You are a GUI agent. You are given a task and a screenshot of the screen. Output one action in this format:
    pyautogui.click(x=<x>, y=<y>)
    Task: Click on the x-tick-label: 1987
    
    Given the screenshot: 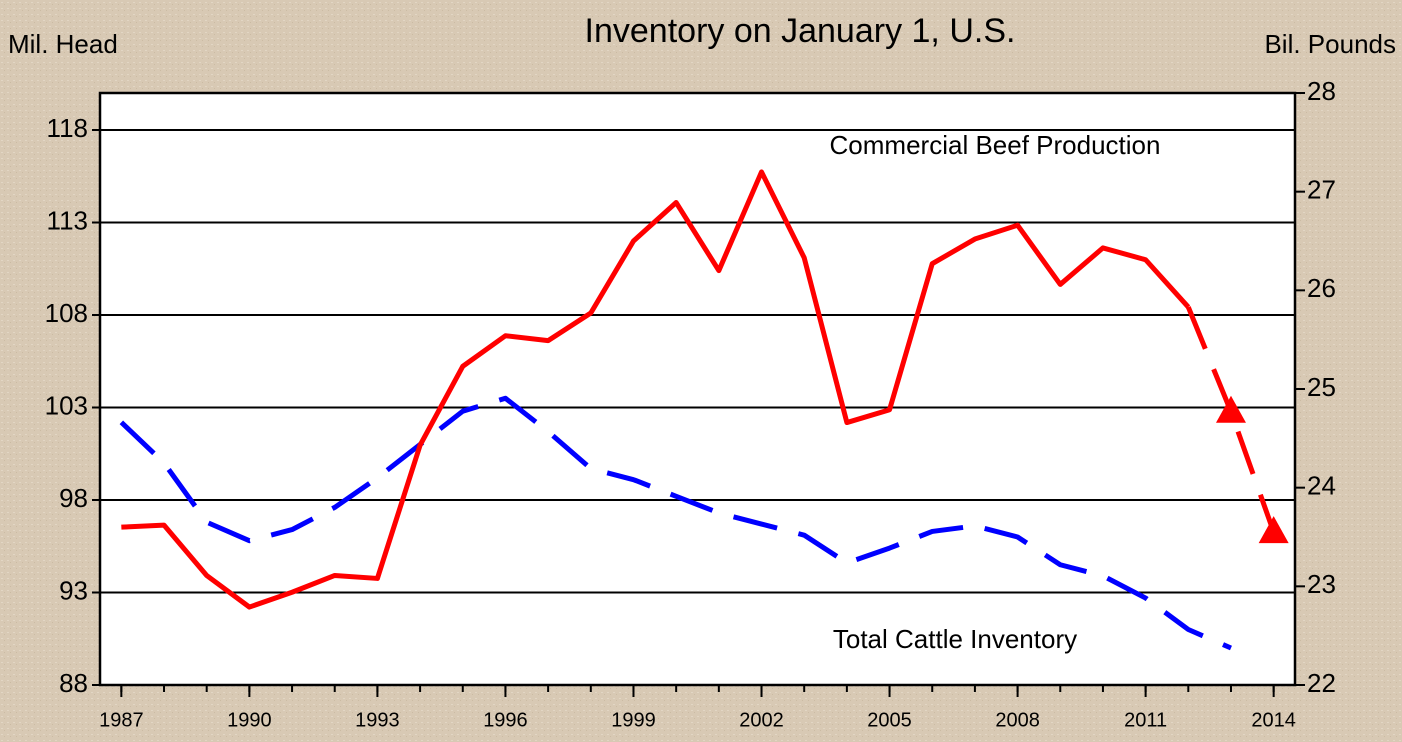 What is the action you would take?
    pyautogui.click(x=121, y=720)
    